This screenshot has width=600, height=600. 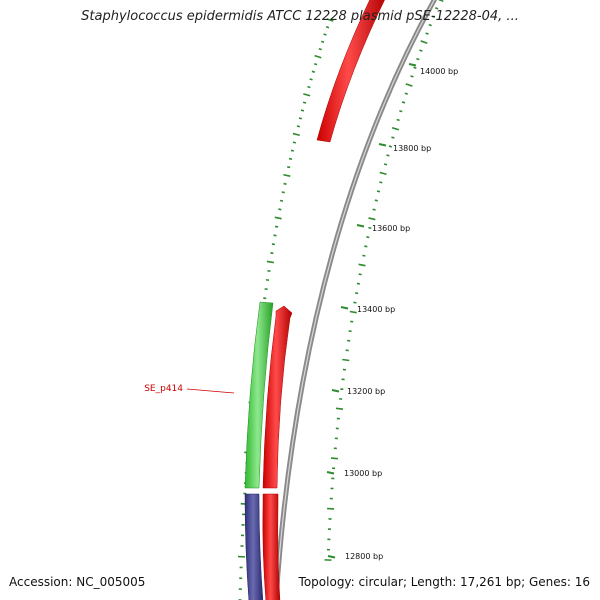 I want to click on gene-feature-green, so click(x=259, y=395).